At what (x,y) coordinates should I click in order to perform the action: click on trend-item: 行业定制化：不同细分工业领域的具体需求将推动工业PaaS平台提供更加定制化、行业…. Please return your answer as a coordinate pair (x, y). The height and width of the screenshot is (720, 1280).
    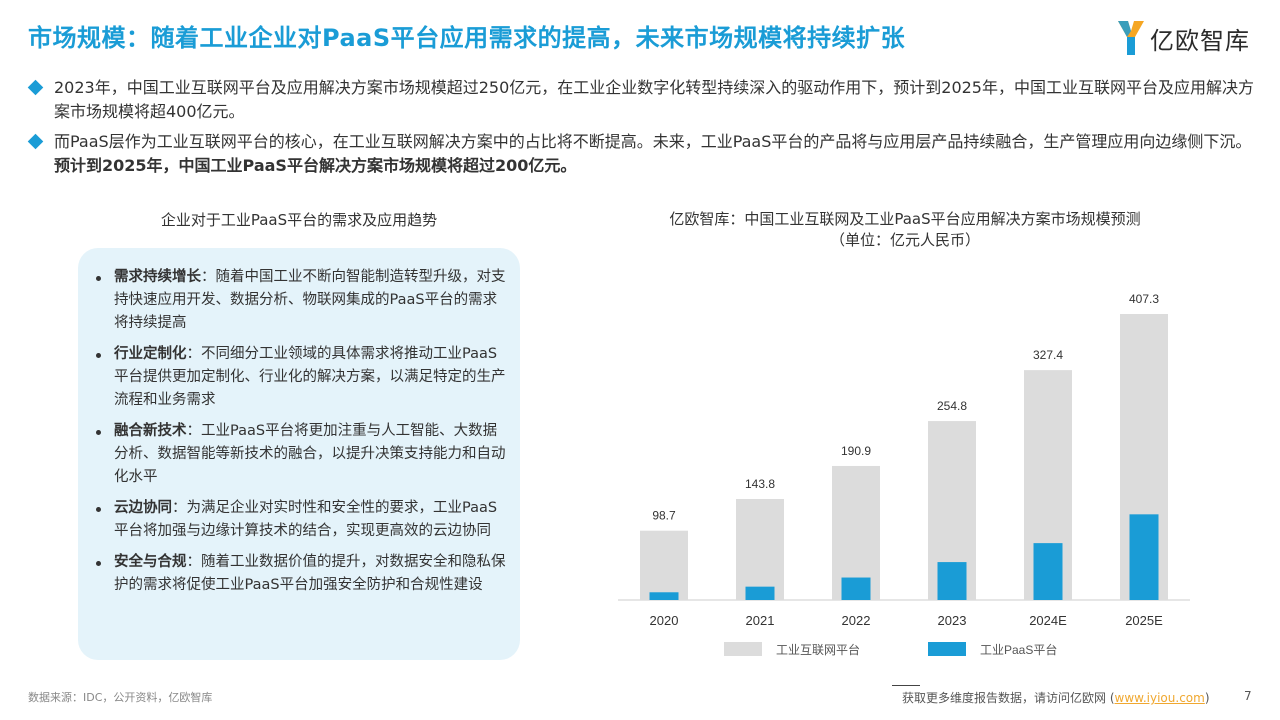
    Looking at the image, I should click on (300, 377).